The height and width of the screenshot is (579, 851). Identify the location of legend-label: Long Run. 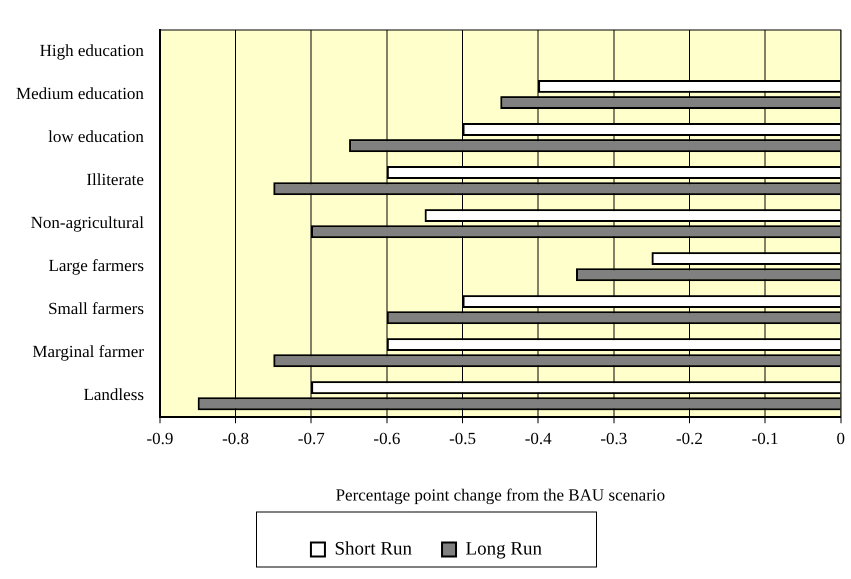
(504, 549).